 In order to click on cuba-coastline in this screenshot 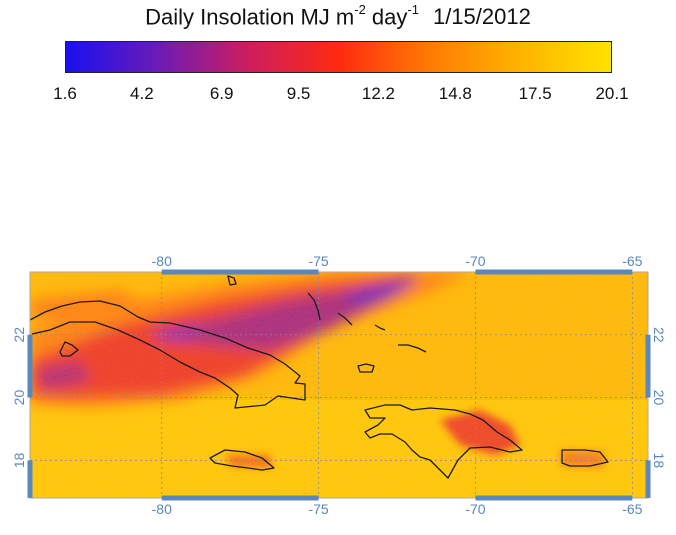, I will do `click(168, 354)`.